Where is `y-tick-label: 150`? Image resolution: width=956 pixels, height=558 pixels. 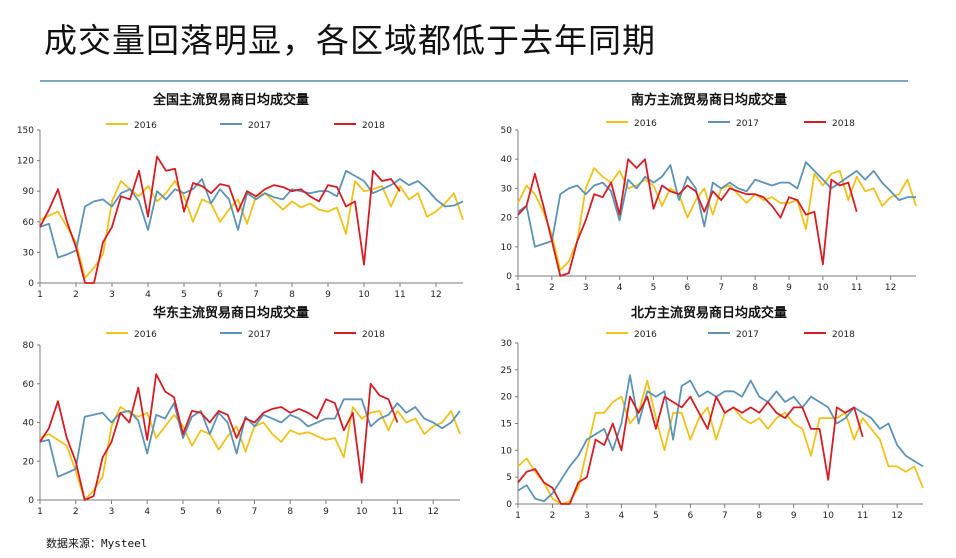 y-tick-label: 150 is located at coordinates (25, 131).